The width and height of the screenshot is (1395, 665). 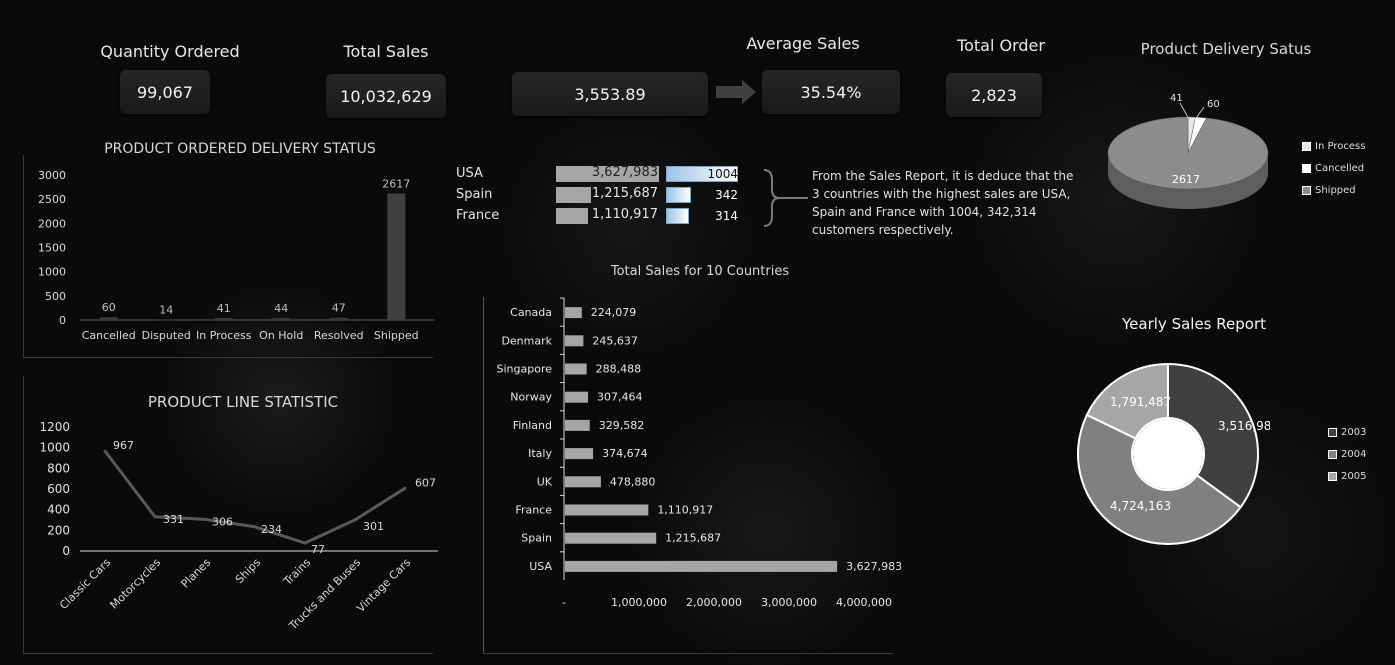 What do you see at coordinates (540, 566) in the screenshot?
I see `y-tick-label: USA` at bounding box center [540, 566].